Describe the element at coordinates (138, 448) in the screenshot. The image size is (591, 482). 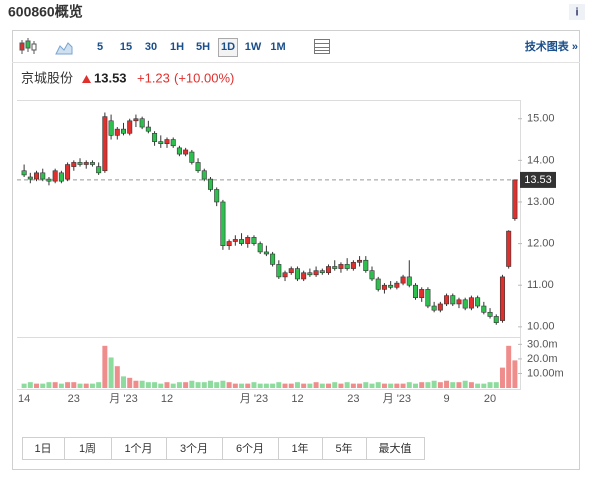
I see `range-label: 1个月` at that location.